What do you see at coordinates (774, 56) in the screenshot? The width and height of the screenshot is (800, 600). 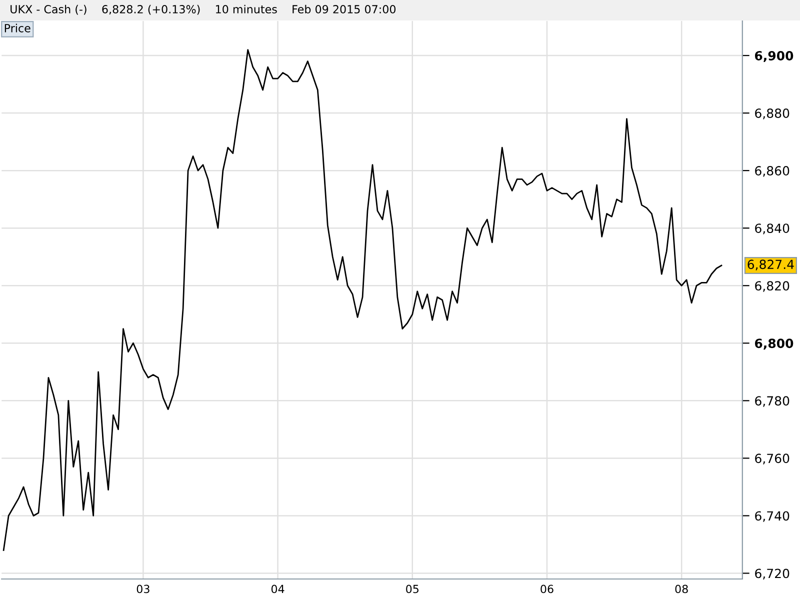 I see `y-tick-label: 6,900` at bounding box center [774, 56].